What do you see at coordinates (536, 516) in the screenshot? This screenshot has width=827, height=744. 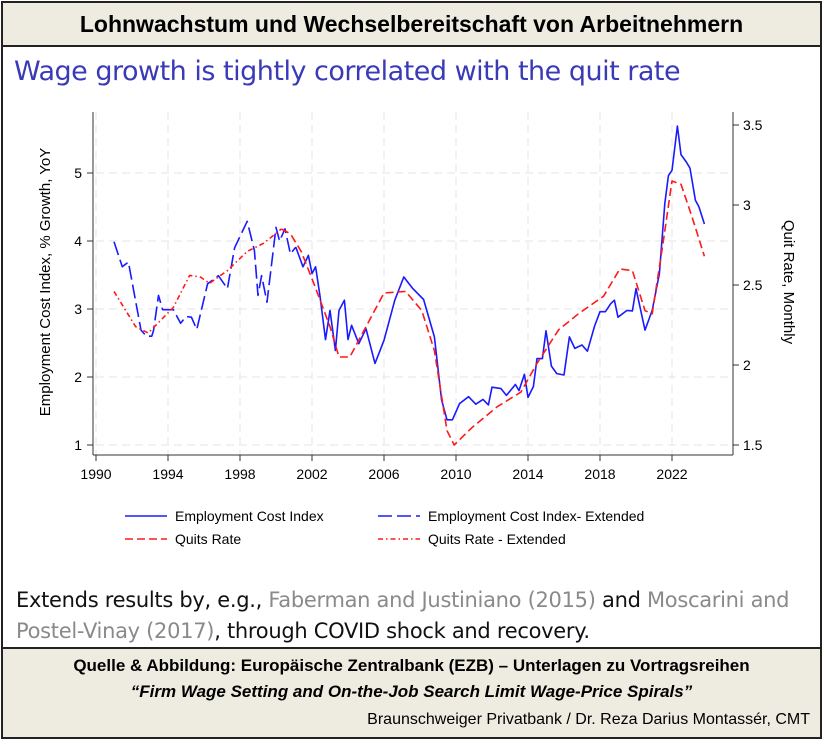 I see `legend-label: Employment Cost Index- Extended` at bounding box center [536, 516].